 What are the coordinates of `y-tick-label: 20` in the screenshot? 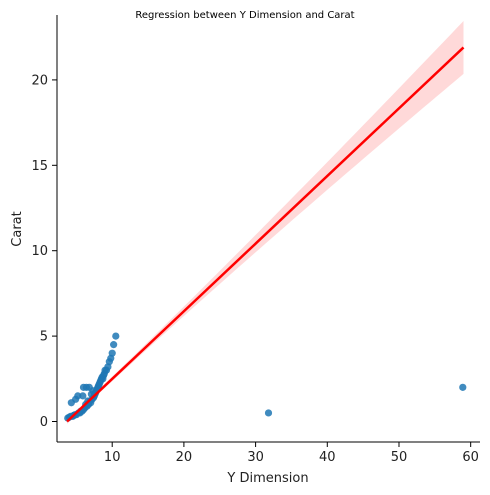 It's located at (39, 80).